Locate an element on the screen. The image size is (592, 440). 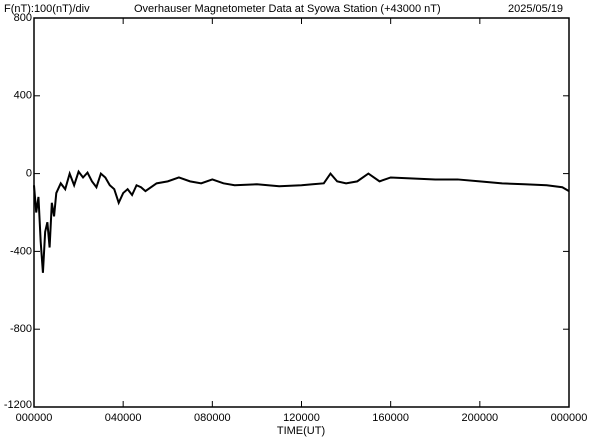
x-tick-label: 080000 is located at coordinates (212, 418).